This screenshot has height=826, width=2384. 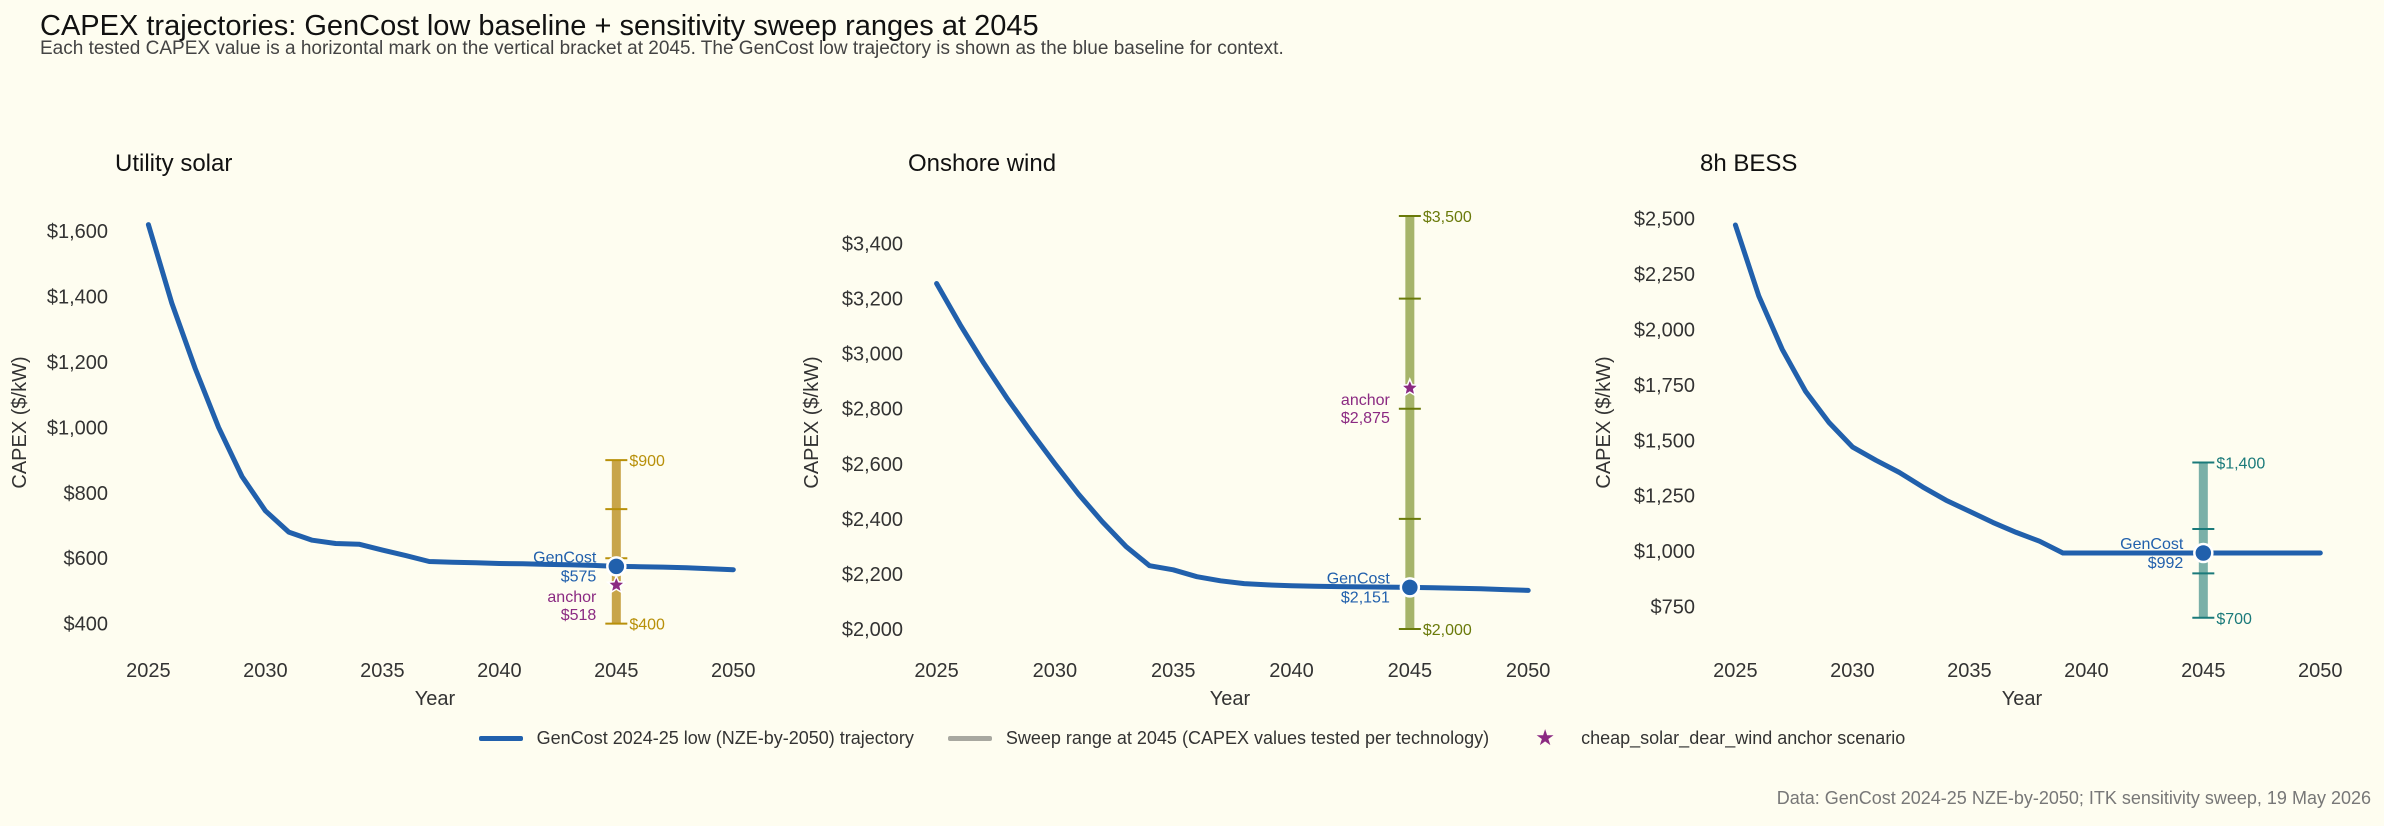 I want to click on y-tick-label: $1,500, so click(x=1664, y=441).